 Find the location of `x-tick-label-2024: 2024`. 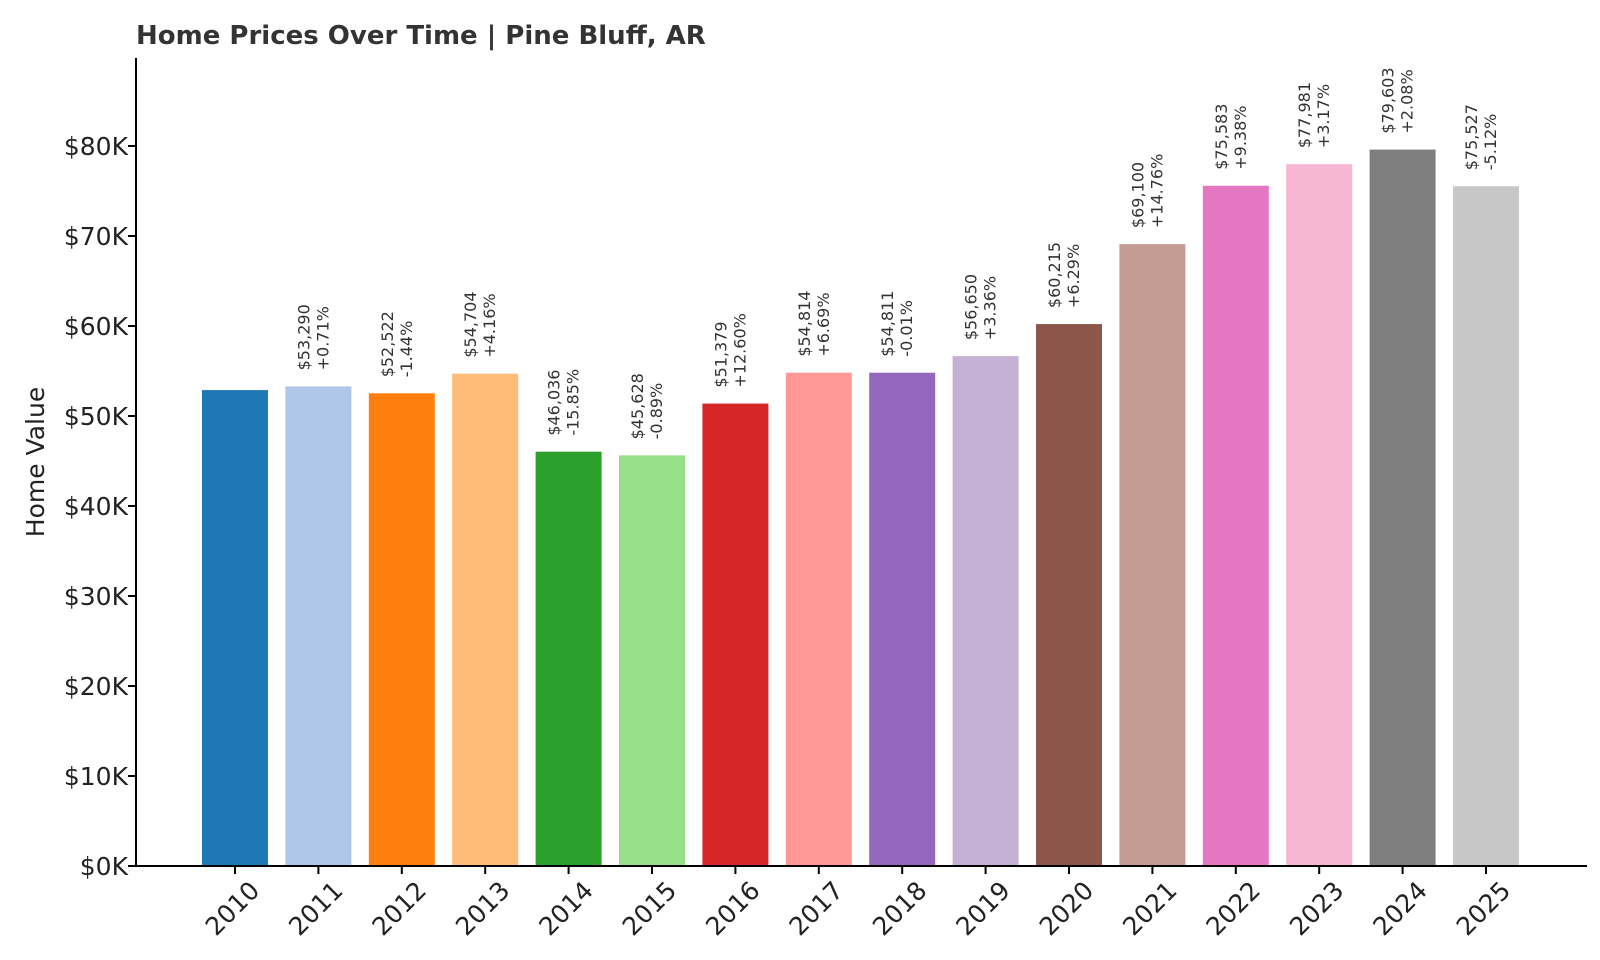

x-tick-label-2024: 2024 is located at coordinates (1399, 908).